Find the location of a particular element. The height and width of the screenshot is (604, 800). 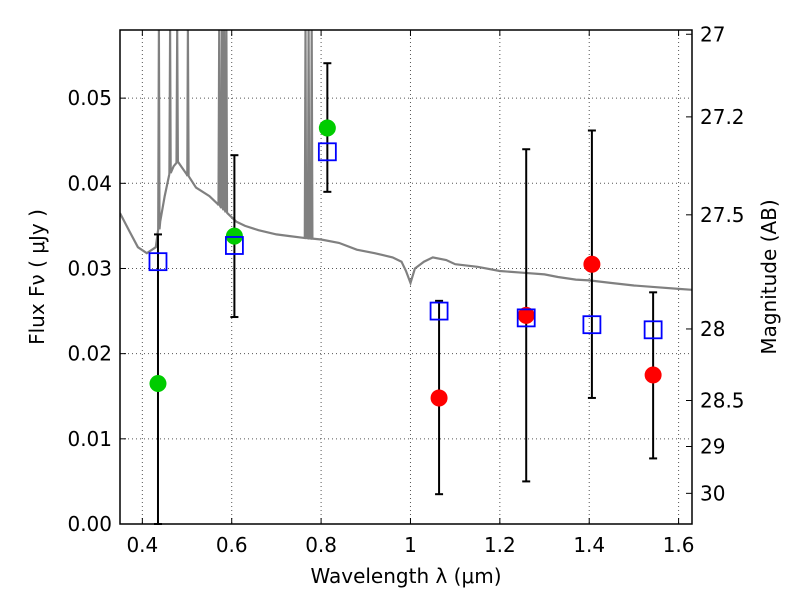

right-tick-label: 27 is located at coordinates (712, 34).